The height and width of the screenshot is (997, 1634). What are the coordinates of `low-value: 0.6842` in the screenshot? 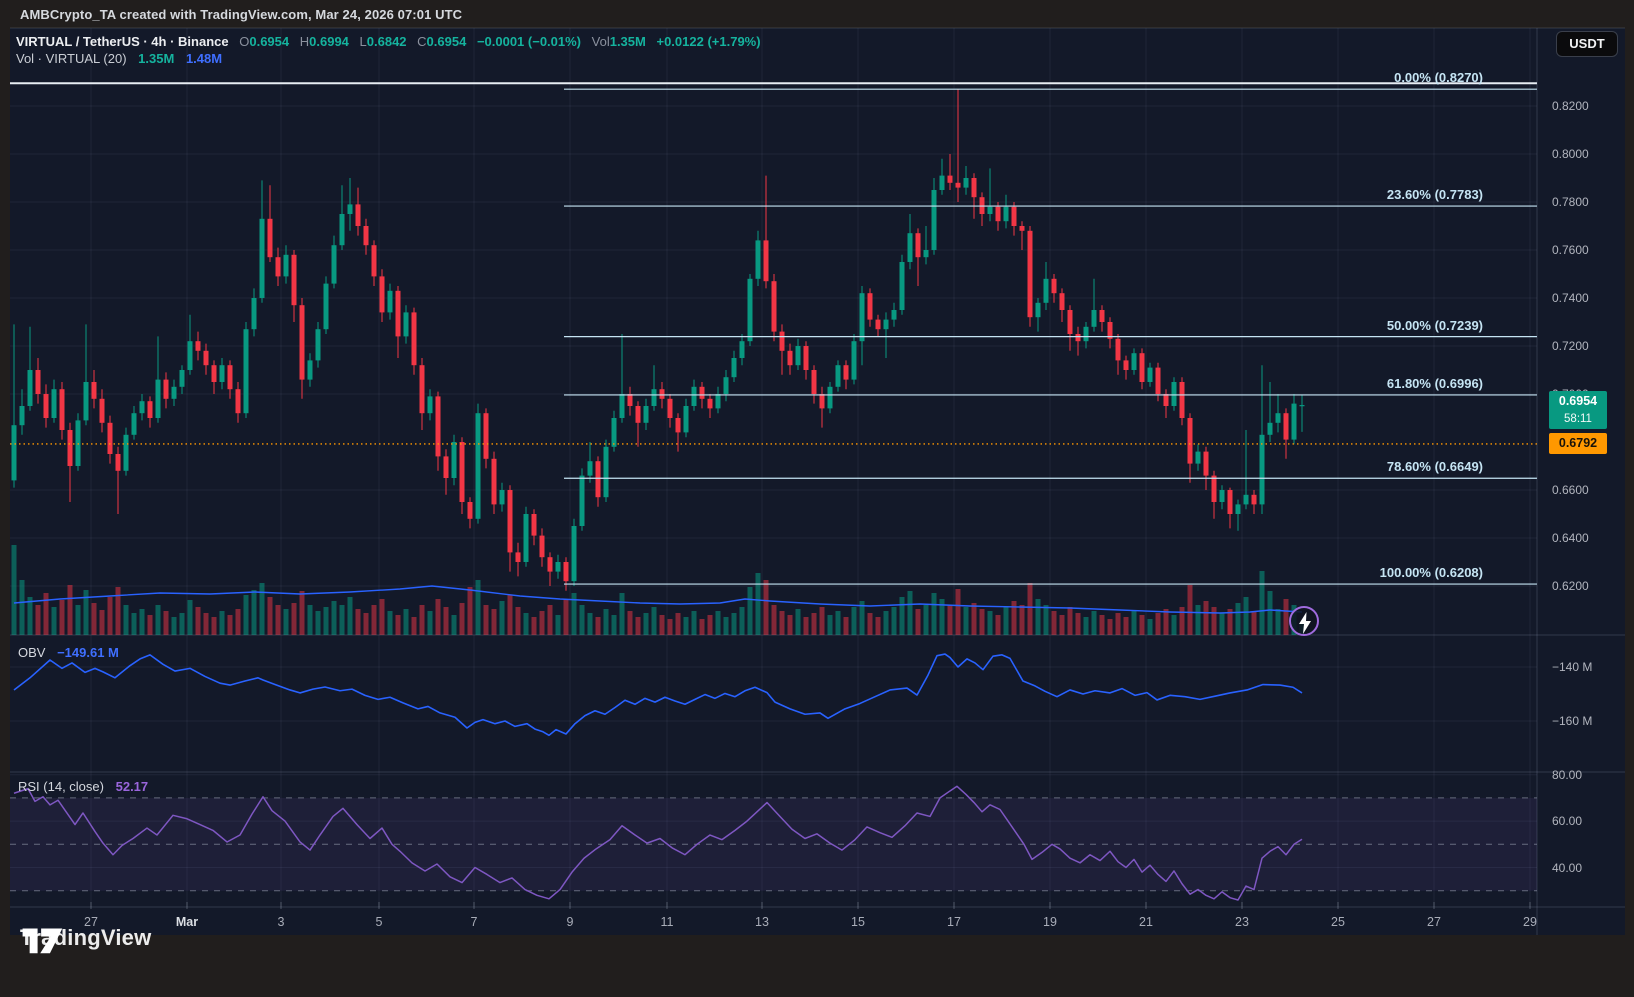 It's located at (386, 41).